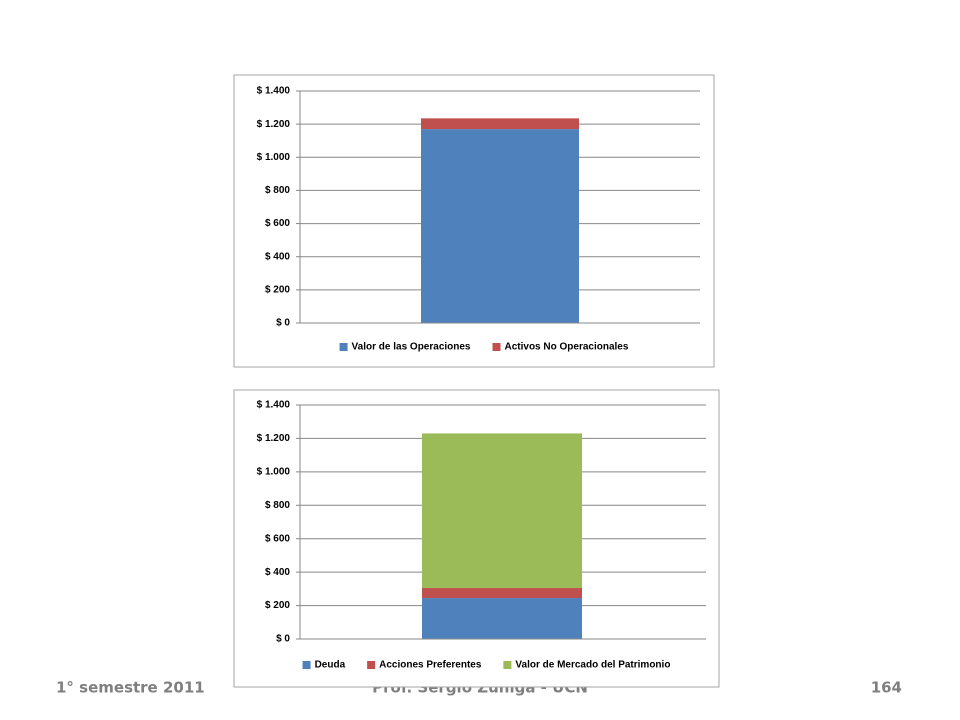  I want to click on footer-left: 1° semestre 2011, so click(130, 688).